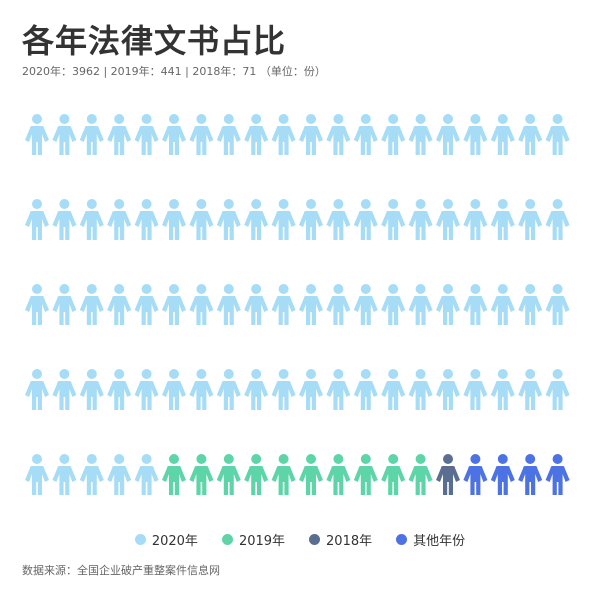  What do you see at coordinates (439, 541) in the screenshot?
I see `legend-label: 其他年份` at bounding box center [439, 541].